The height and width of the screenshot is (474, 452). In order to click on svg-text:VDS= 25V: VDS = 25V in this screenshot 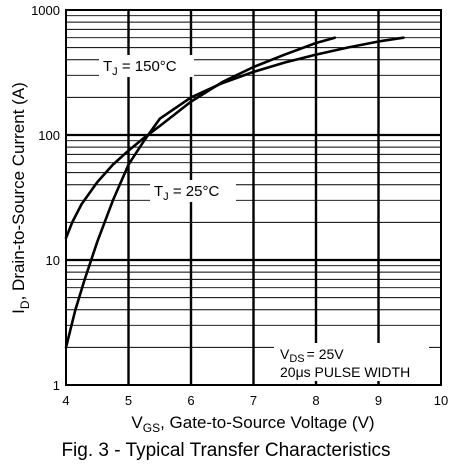, I will do `click(312, 355)`.